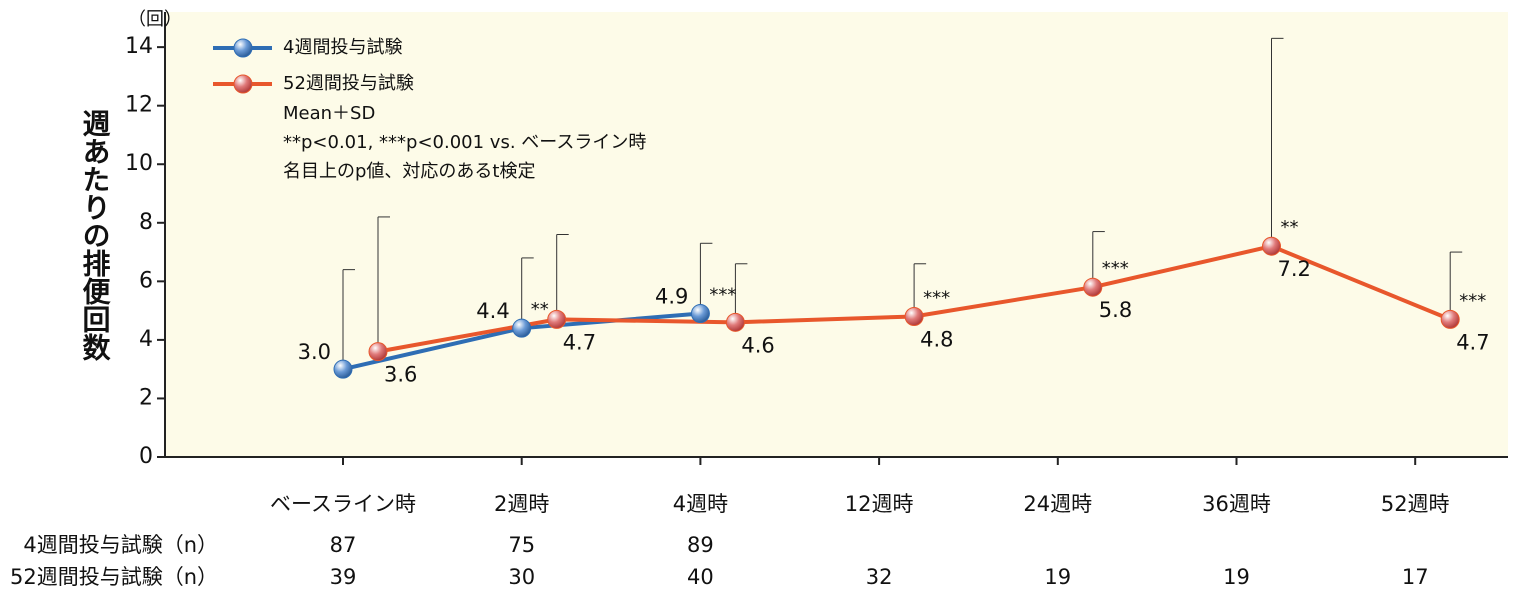 The image size is (1518, 603). What do you see at coordinates (700, 577) in the screenshot?
I see `n-value: 40` at bounding box center [700, 577].